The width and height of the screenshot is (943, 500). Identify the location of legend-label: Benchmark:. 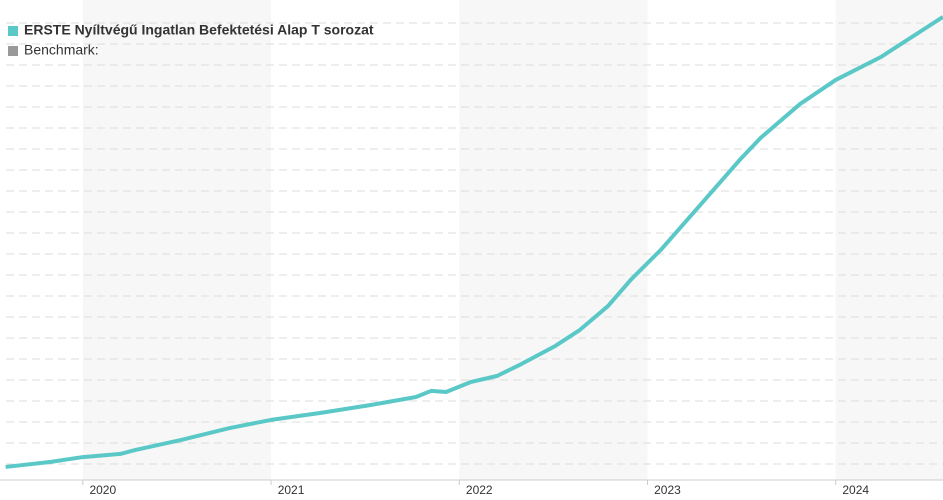
(61, 50).